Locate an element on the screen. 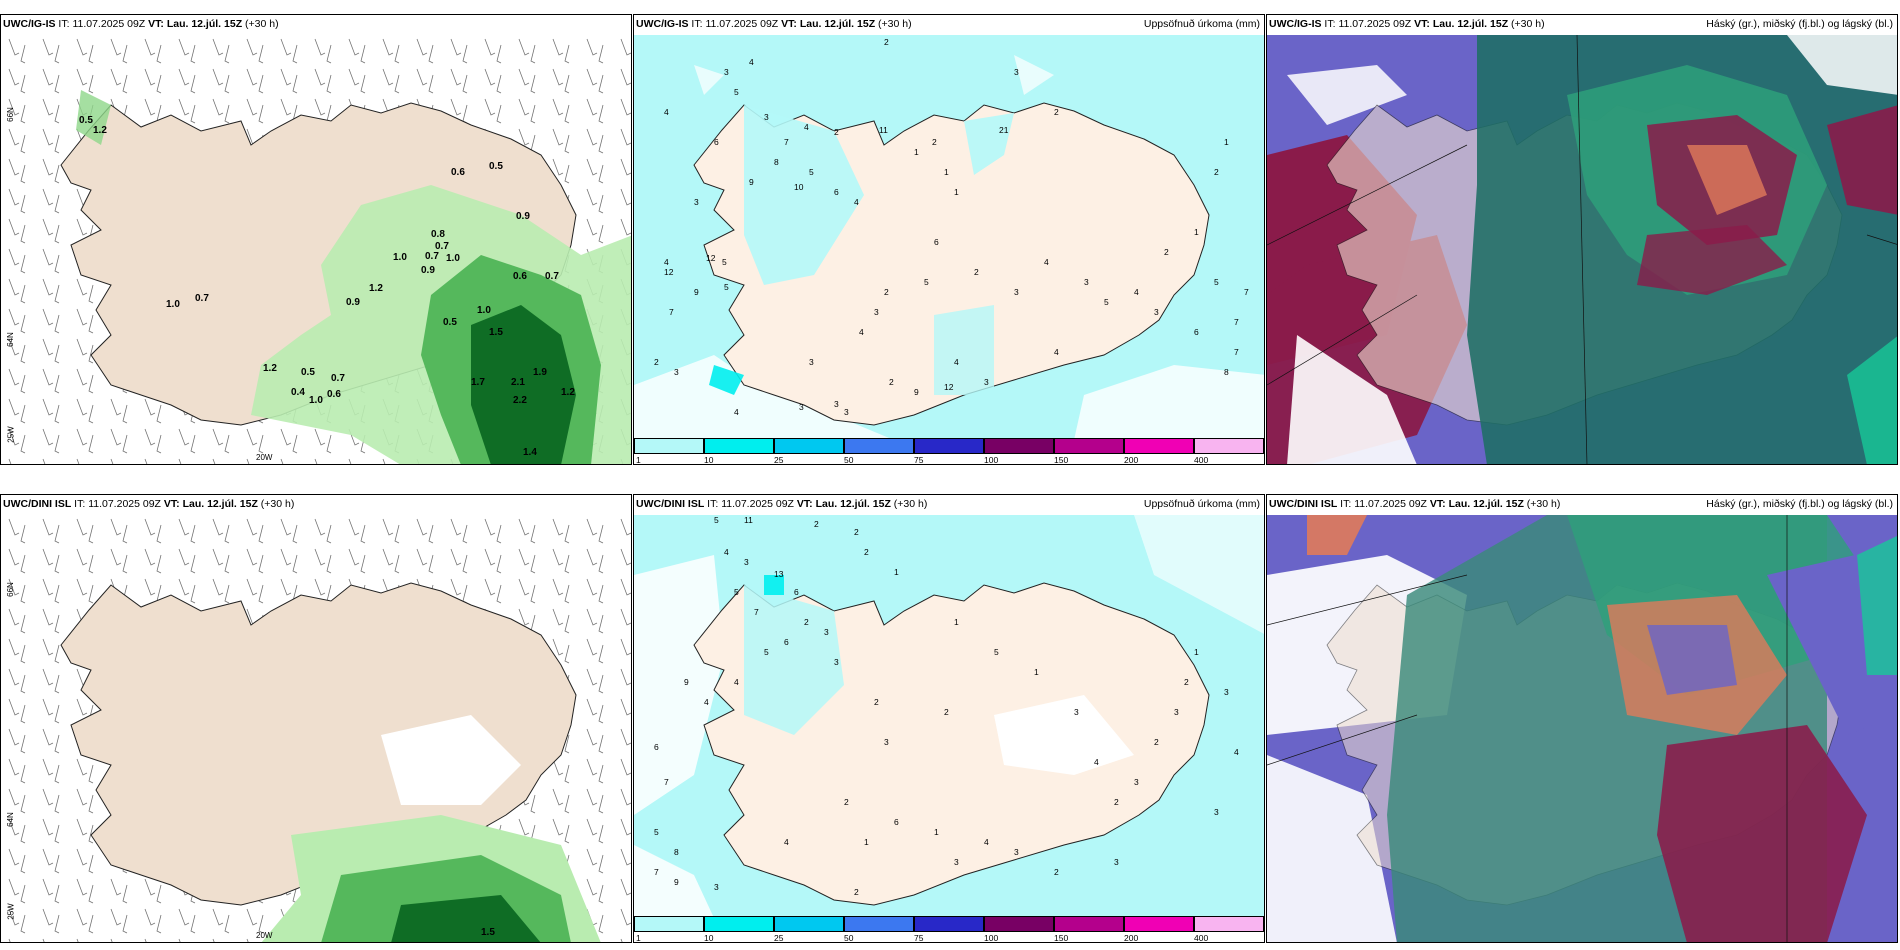 The height and width of the screenshot is (950, 1900). rain-label: 1.9 is located at coordinates (540, 372).